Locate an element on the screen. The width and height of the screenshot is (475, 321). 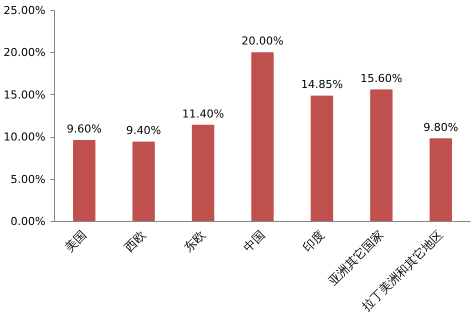
y-tick-label: 20.00% is located at coordinates (25, 53).